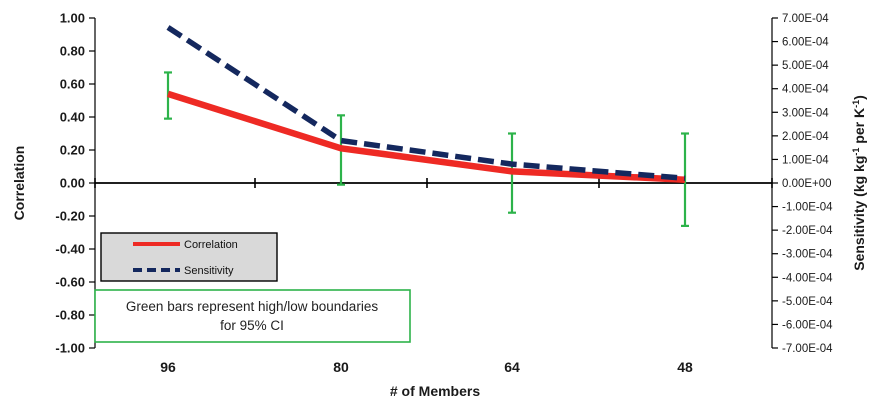 The width and height of the screenshot is (874, 399). I want to click on legend-label-sensitivity: Sensitivity, so click(209, 271).